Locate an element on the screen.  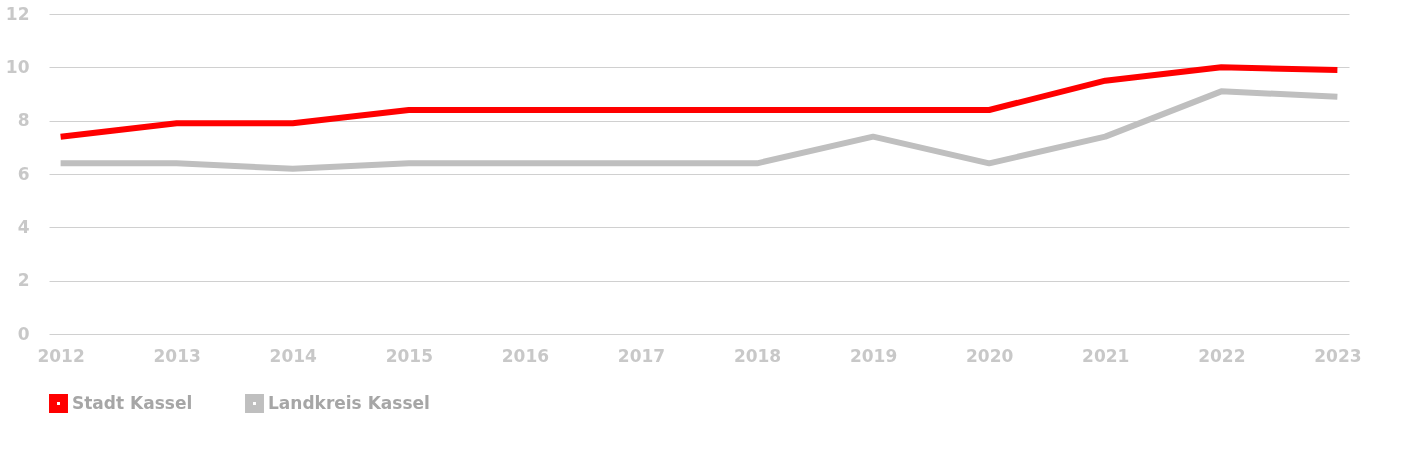
legend-label: Stadt Kassel is located at coordinates (132, 402).